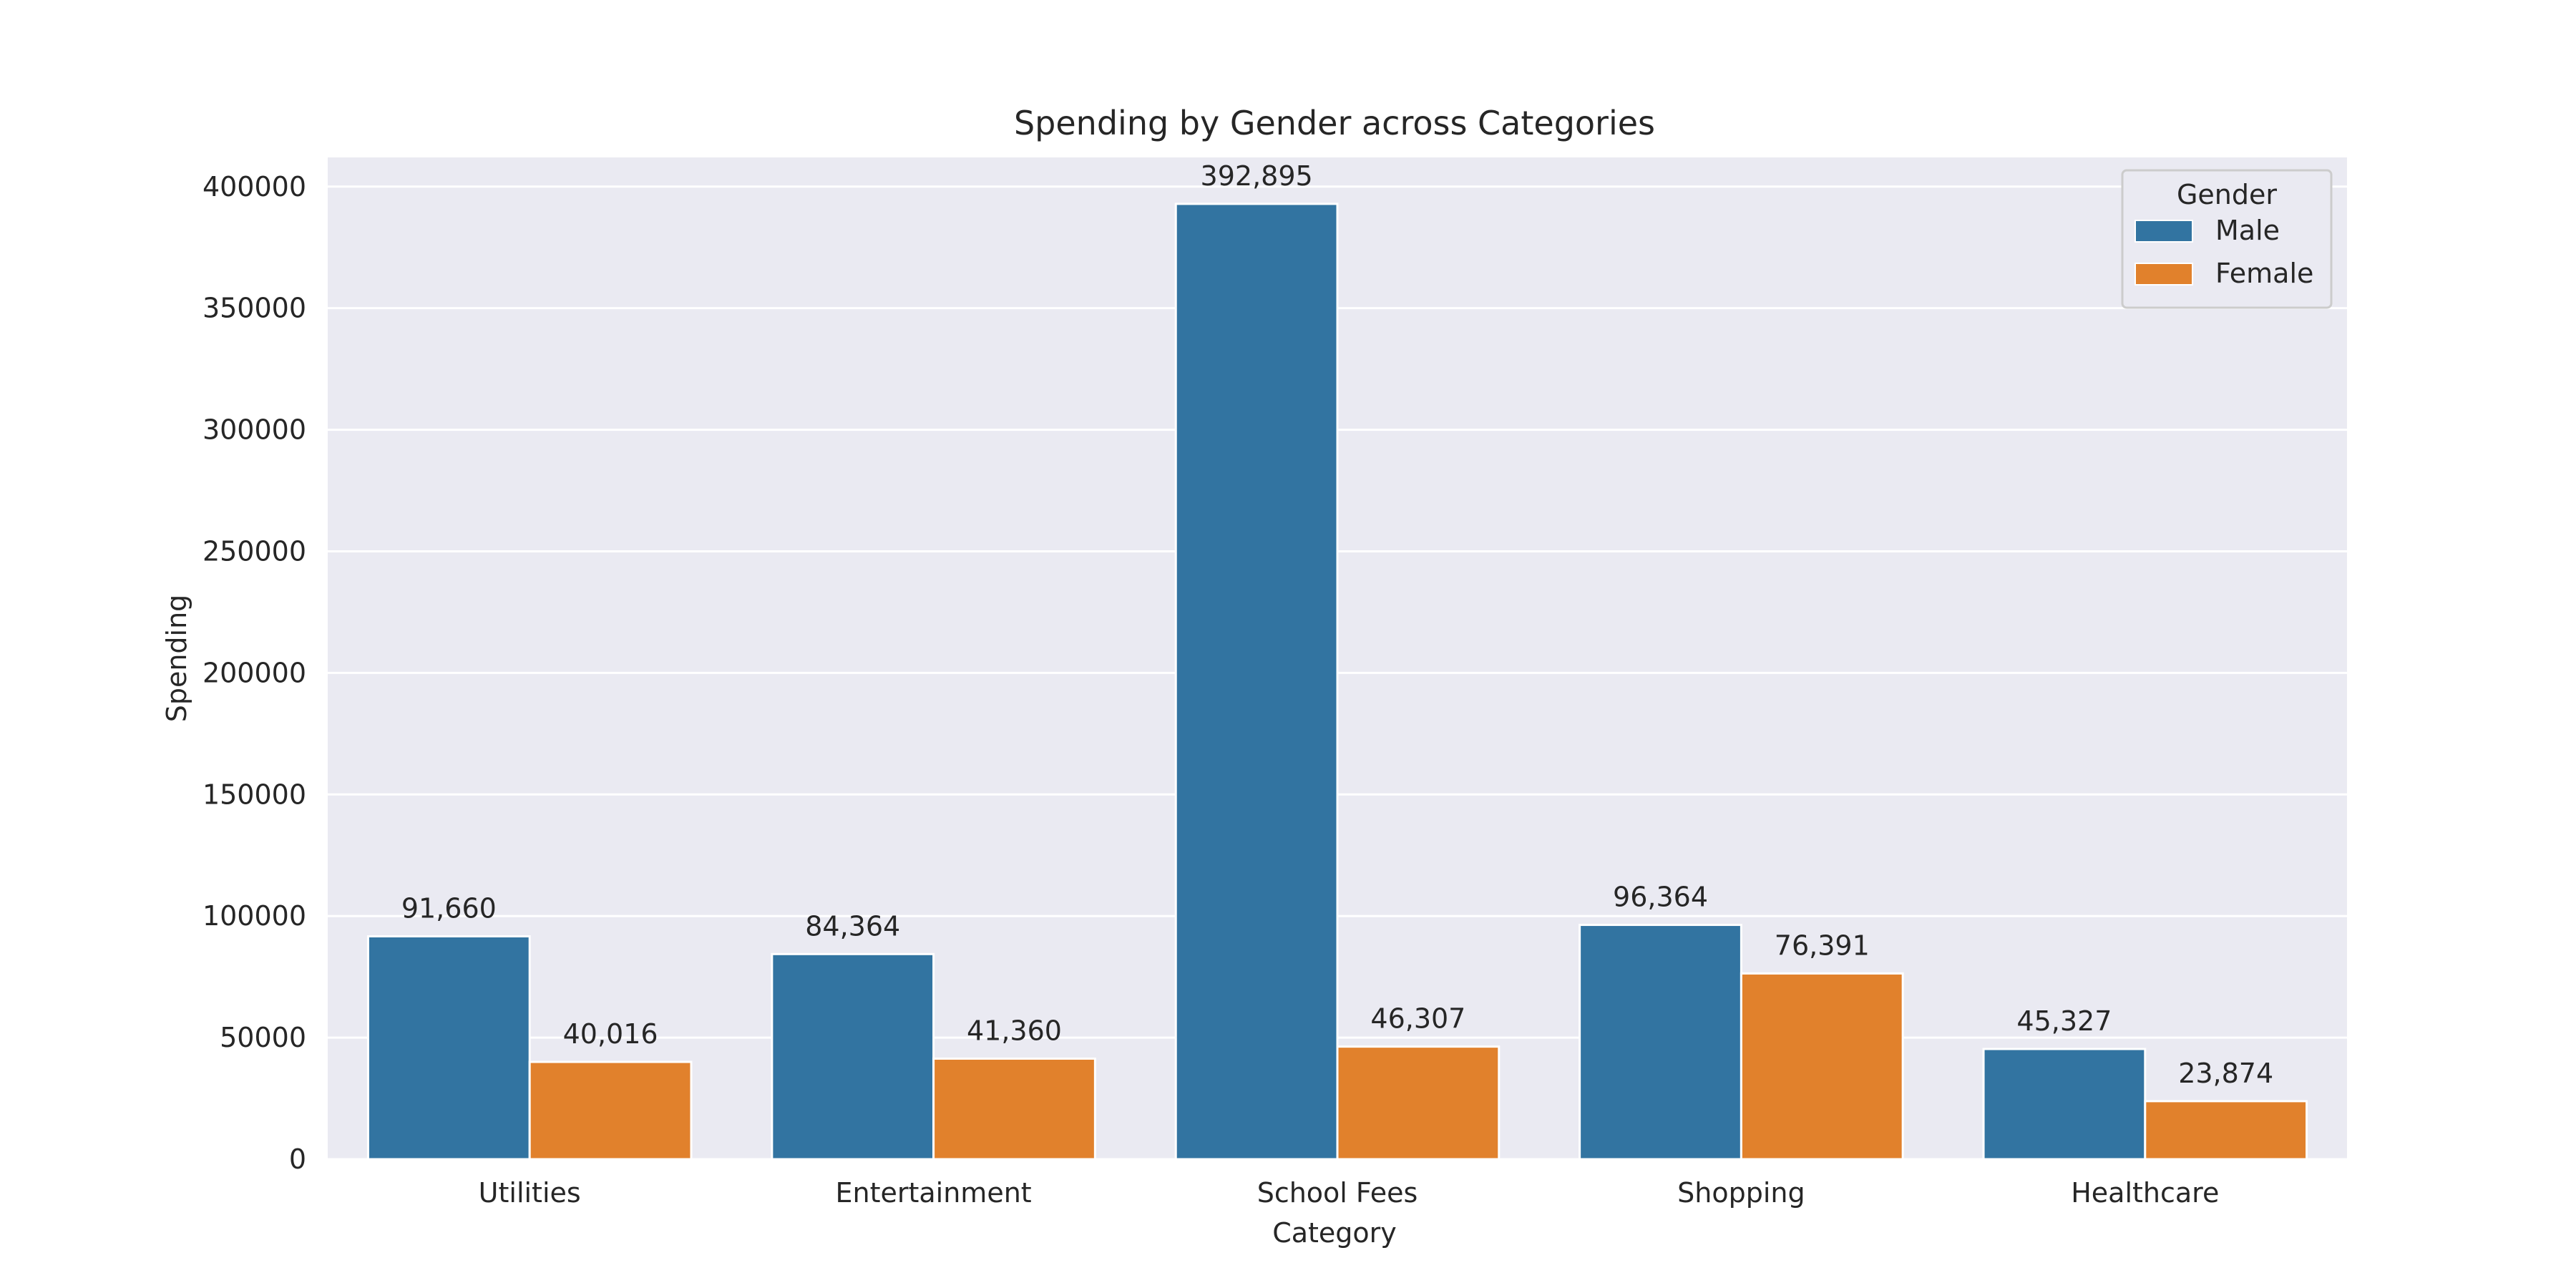  What do you see at coordinates (297, 1159) in the screenshot?
I see `y-tick-label: 0` at bounding box center [297, 1159].